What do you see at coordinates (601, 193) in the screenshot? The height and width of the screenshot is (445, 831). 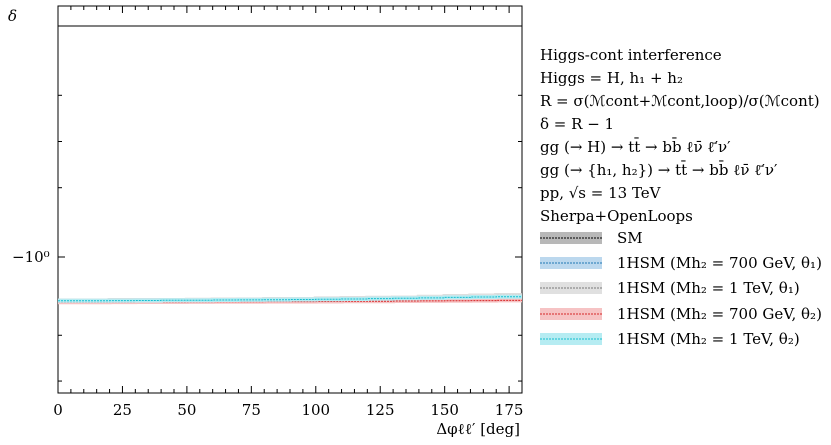 I see `info-line: pp, √s = 13 TeV` at bounding box center [601, 193].